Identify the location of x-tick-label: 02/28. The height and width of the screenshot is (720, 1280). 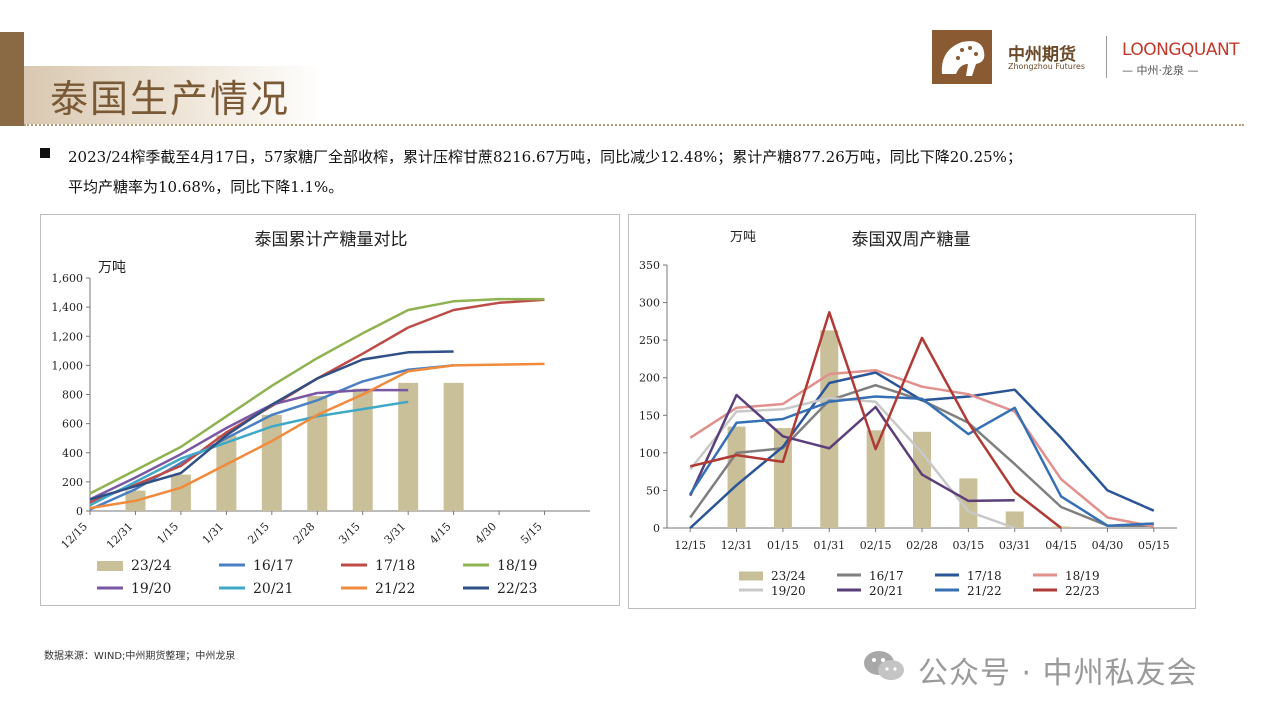
(922, 545).